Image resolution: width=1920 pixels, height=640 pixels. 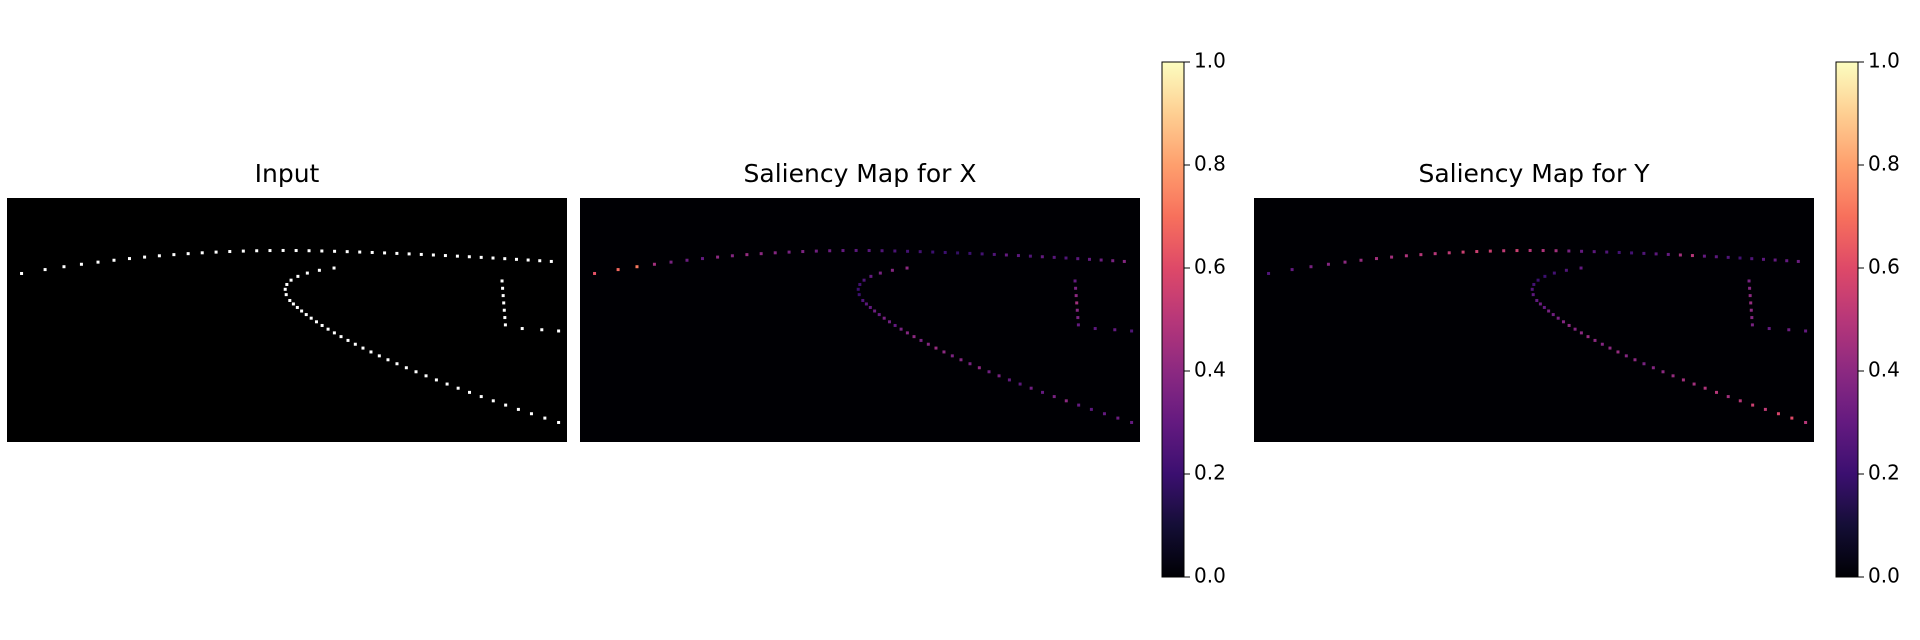 What do you see at coordinates (1210, 473) in the screenshot?
I see `colorbar-tick-label: 0.2` at bounding box center [1210, 473].